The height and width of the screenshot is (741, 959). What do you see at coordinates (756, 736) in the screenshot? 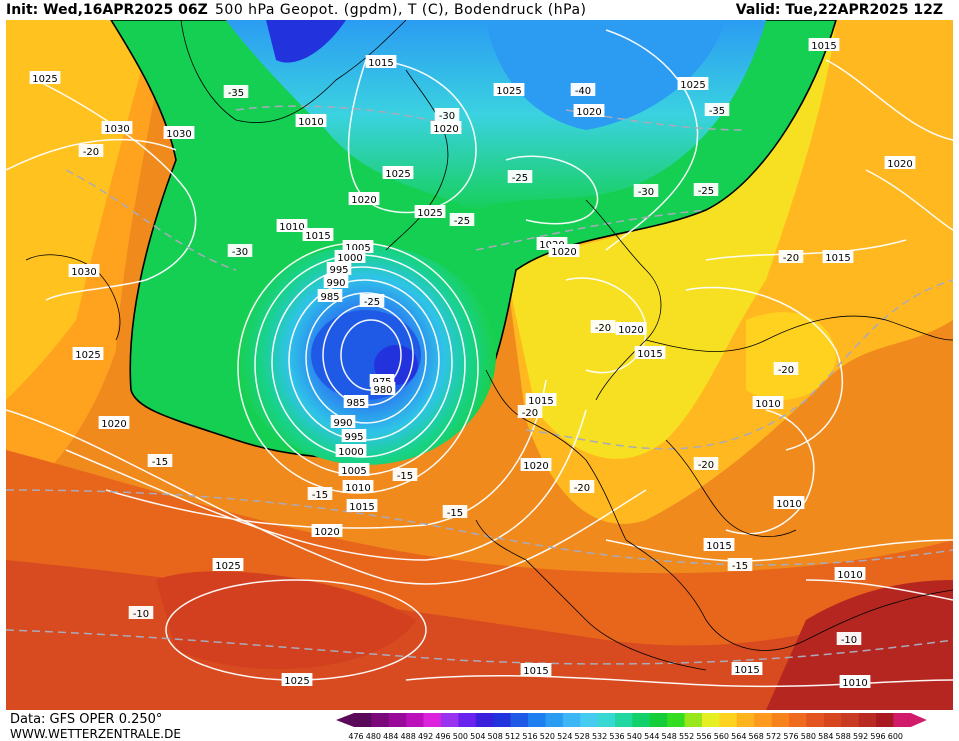
I see `colorscale-tick-label: 568` at bounding box center [756, 736].